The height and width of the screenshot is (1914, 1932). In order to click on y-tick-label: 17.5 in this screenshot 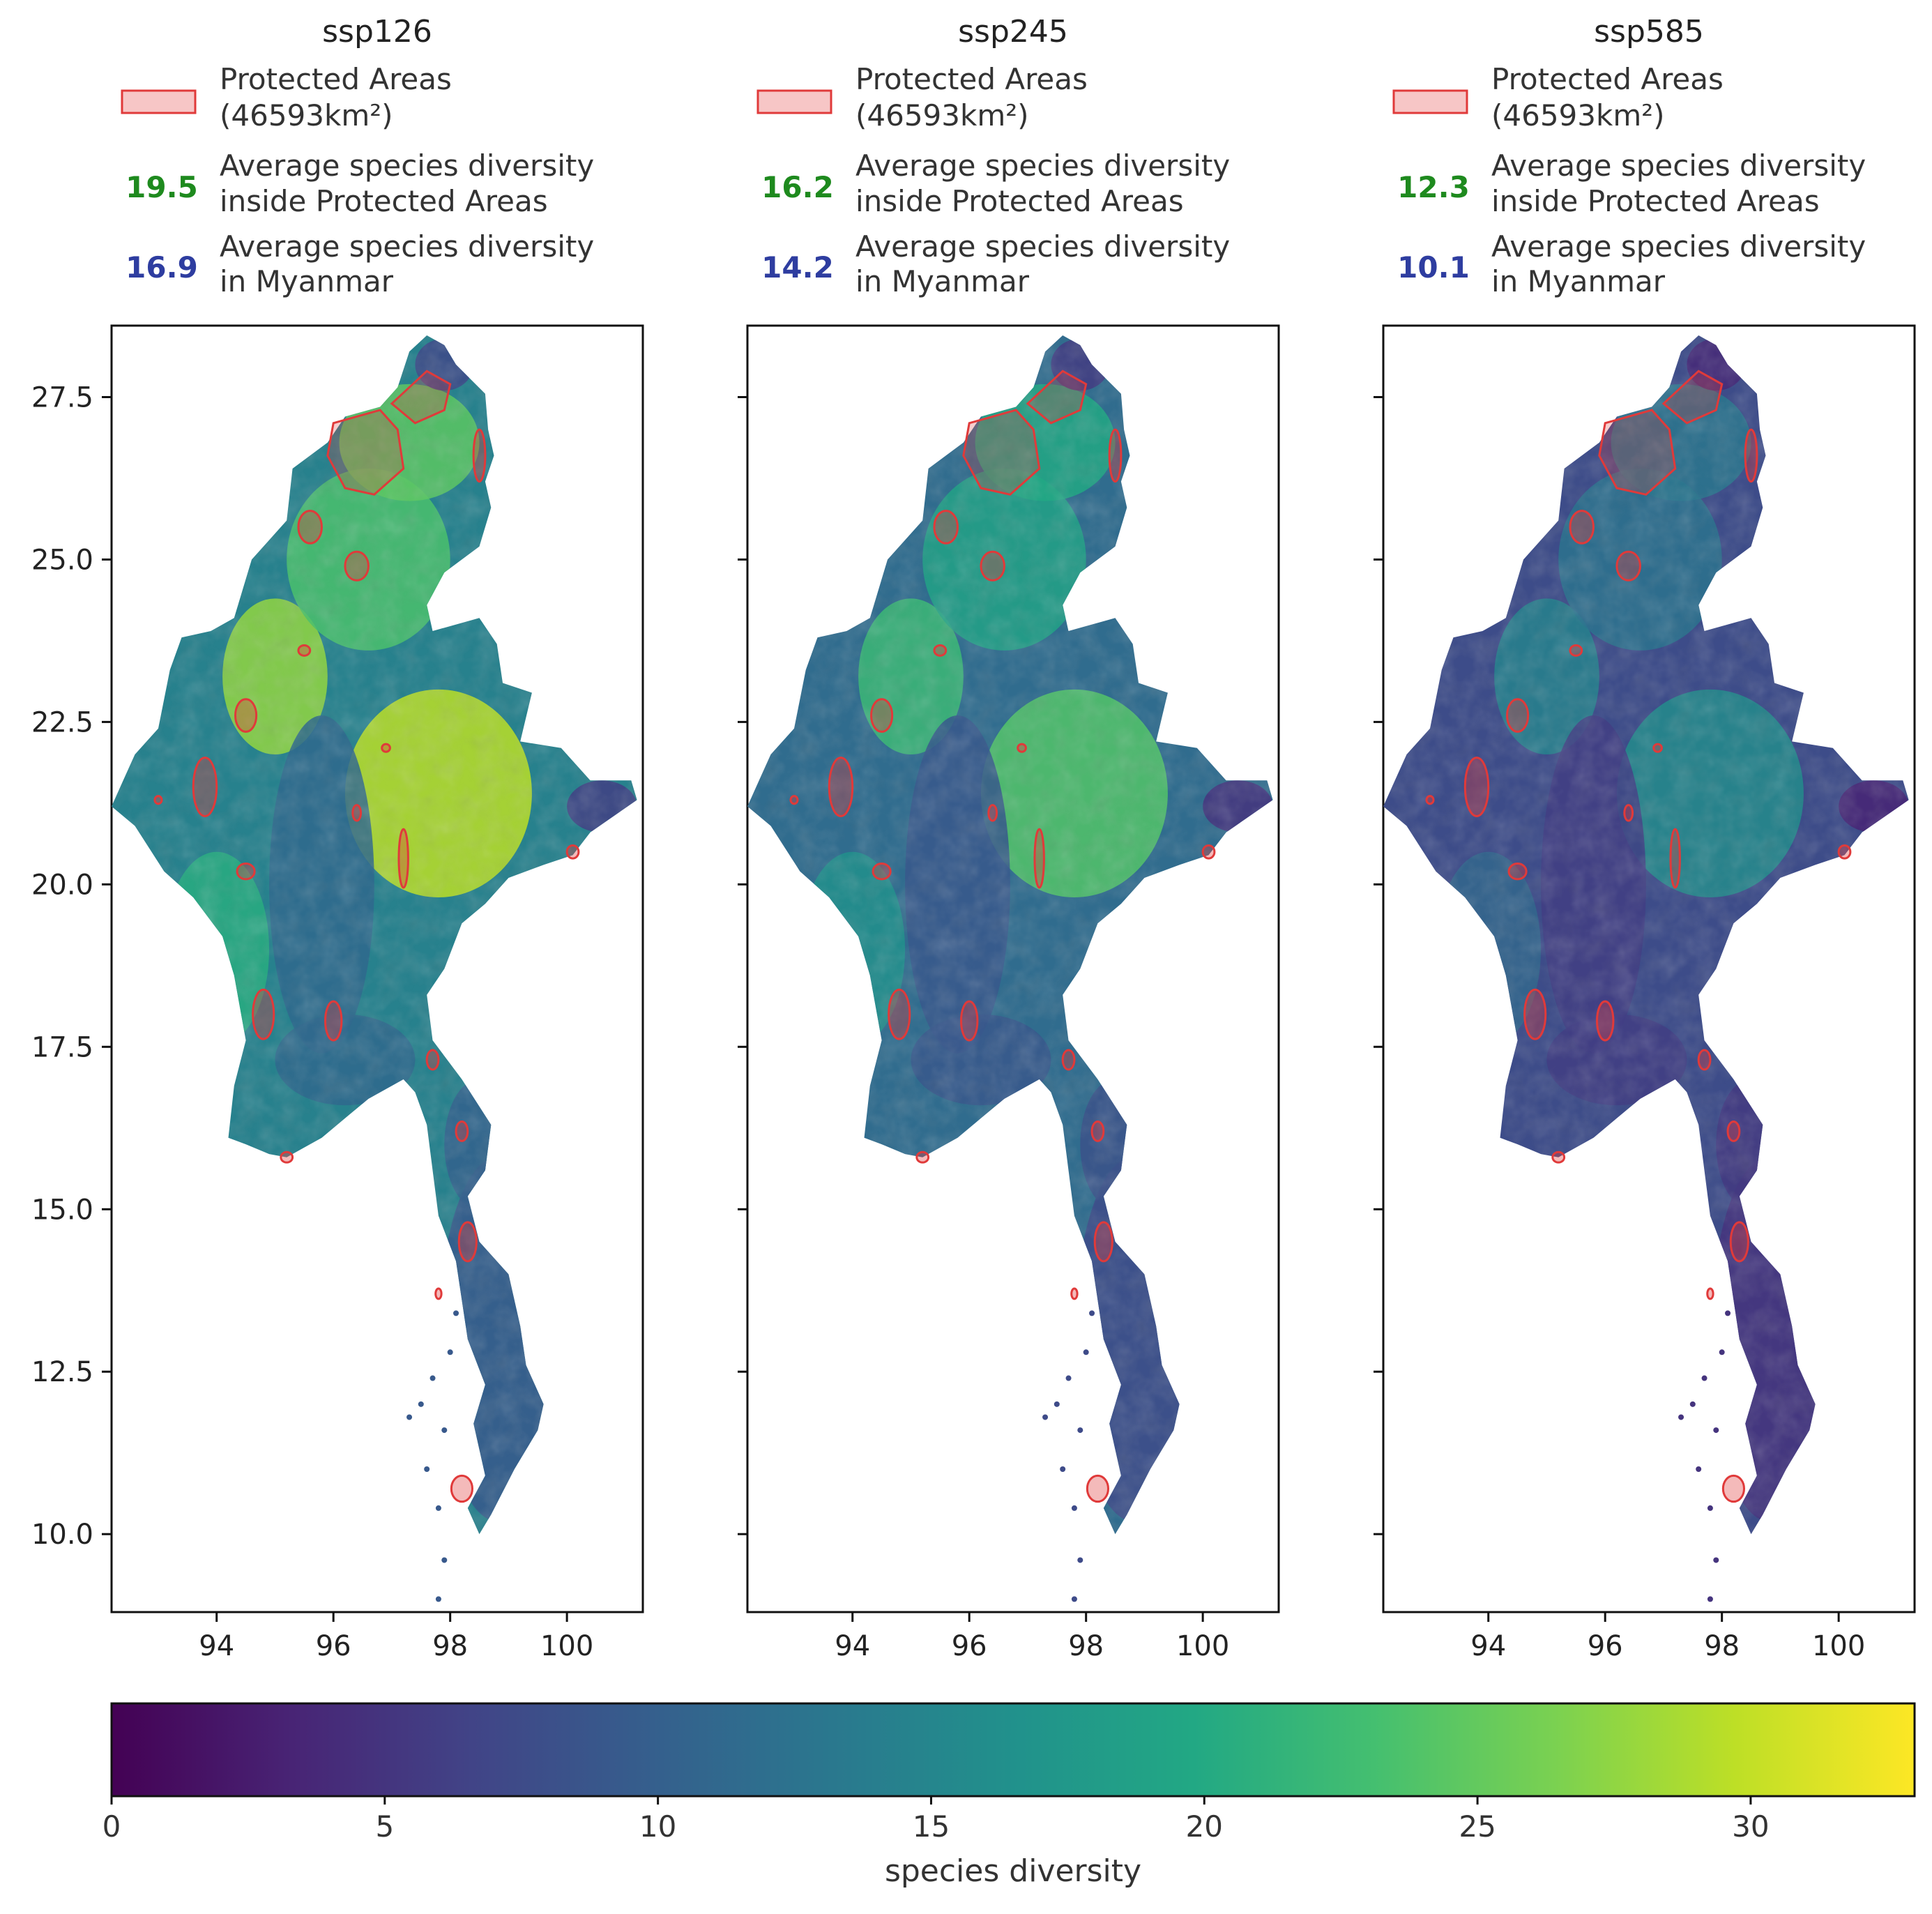, I will do `click(62, 1047)`.